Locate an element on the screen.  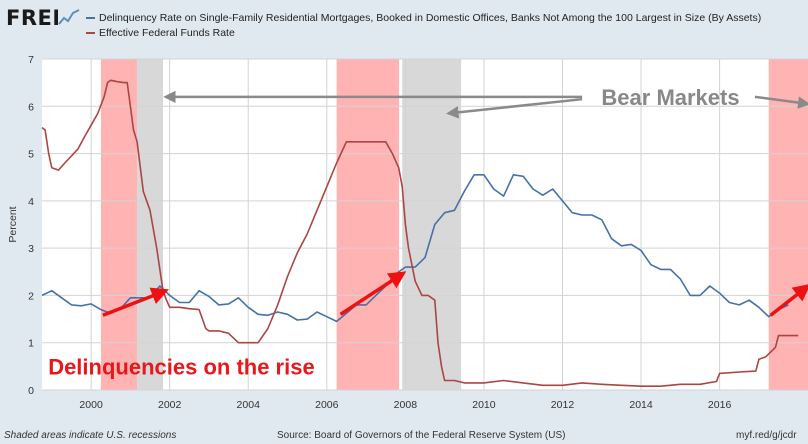
x-tick-label-2016: 2016 is located at coordinates (720, 405).